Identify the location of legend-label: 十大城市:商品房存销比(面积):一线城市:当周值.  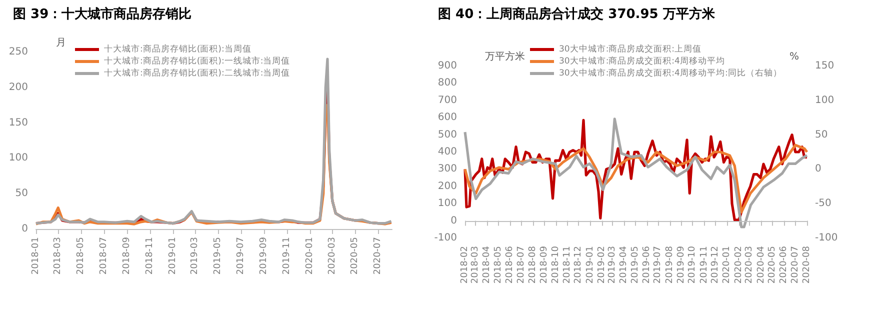
(197, 61).